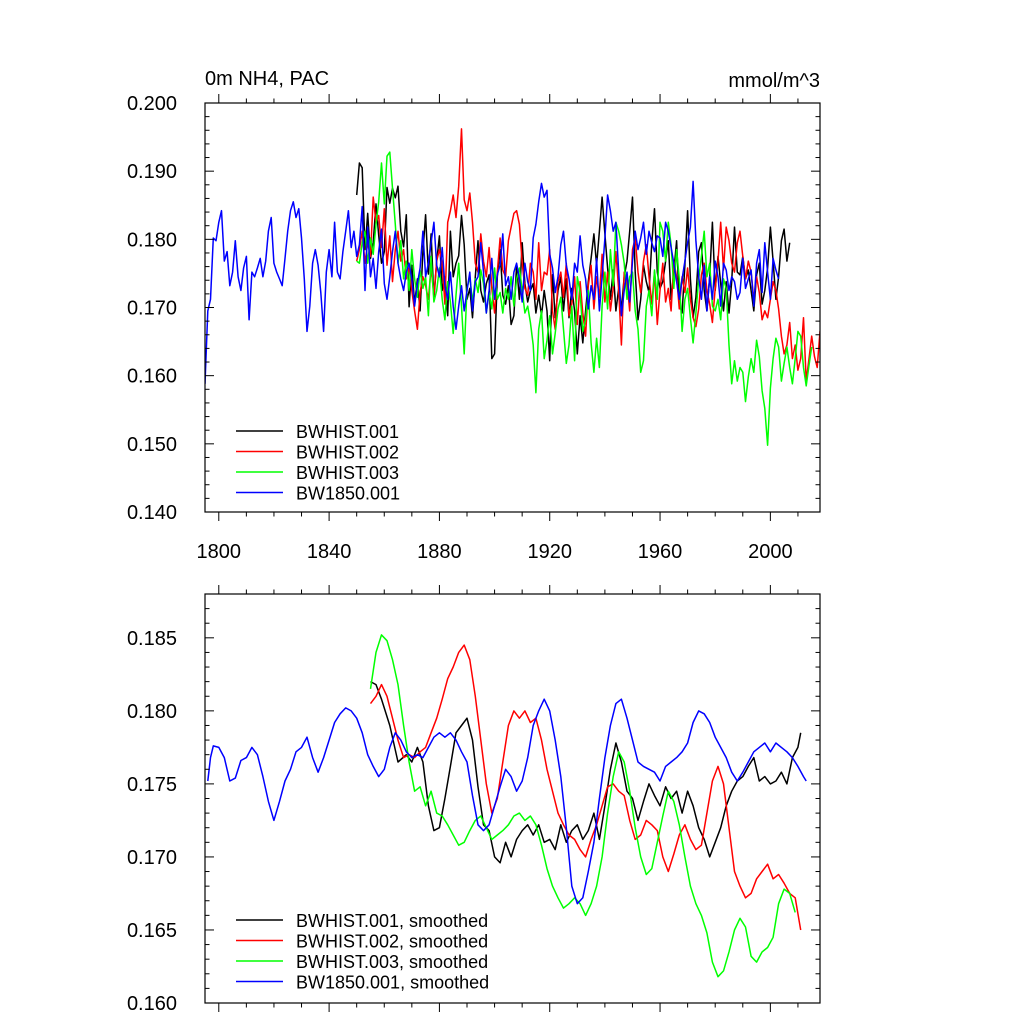  Describe the element at coordinates (329, 552) in the screenshot. I see `x-tick-label: 1840` at that location.